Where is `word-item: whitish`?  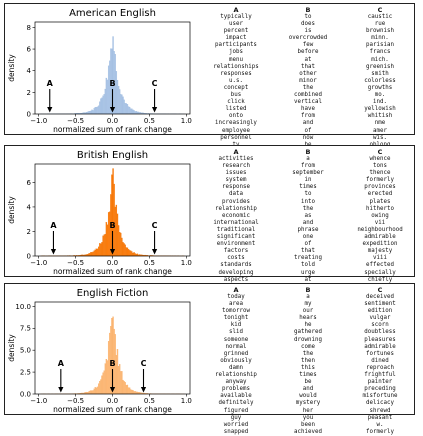 word-item: whitish is located at coordinates (380, 116).